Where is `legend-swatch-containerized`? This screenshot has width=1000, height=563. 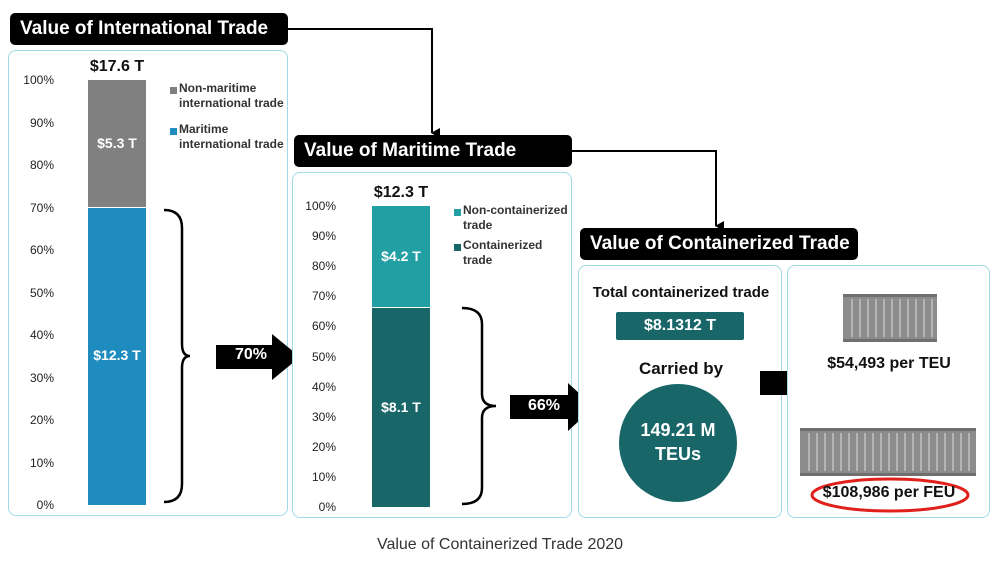 legend-swatch-containerized is located at coordinates (457, 247).